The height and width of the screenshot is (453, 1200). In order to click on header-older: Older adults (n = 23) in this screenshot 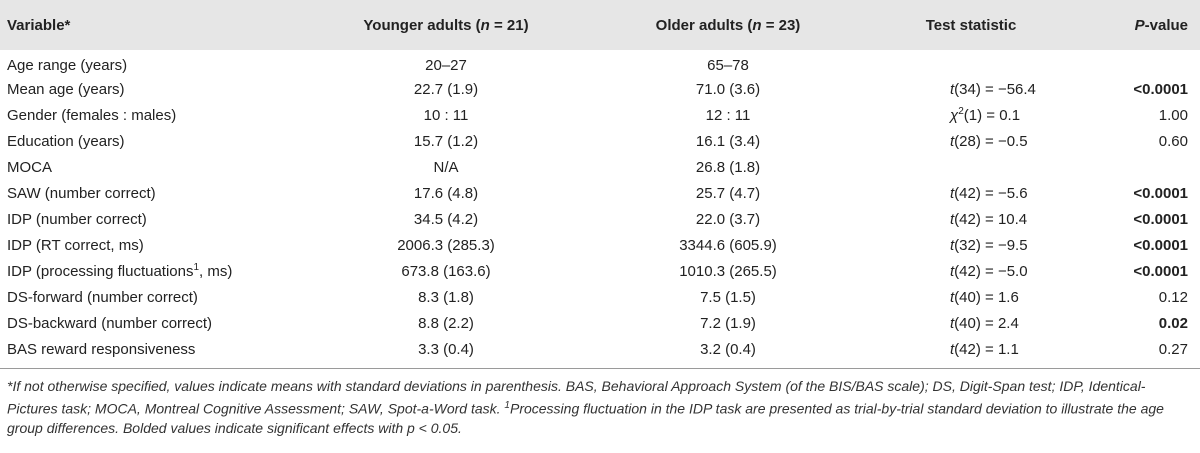, I will do `click(728, 25)`.